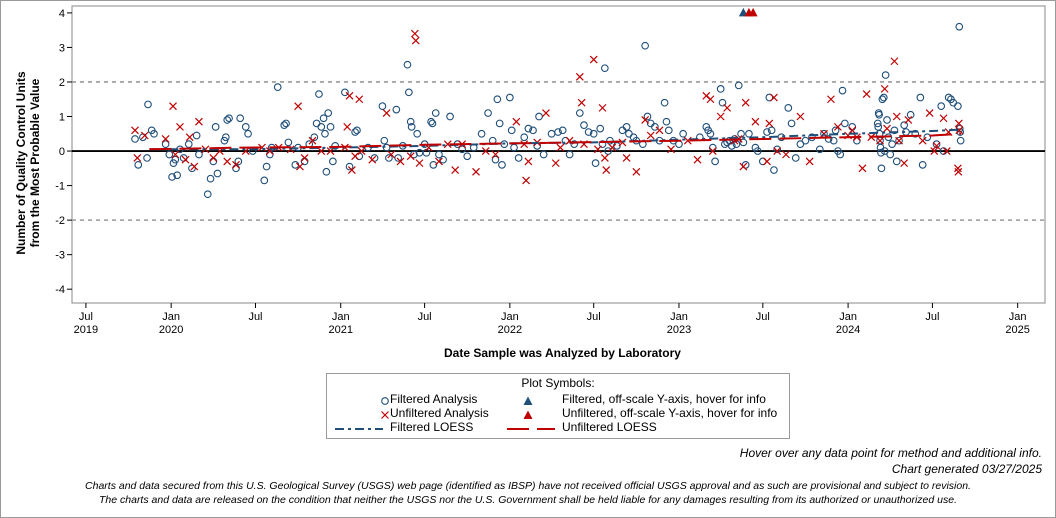 This screenshot has width=1056, height=518. I want to click on x-tick-label-year: 2023, so click(679, 330).